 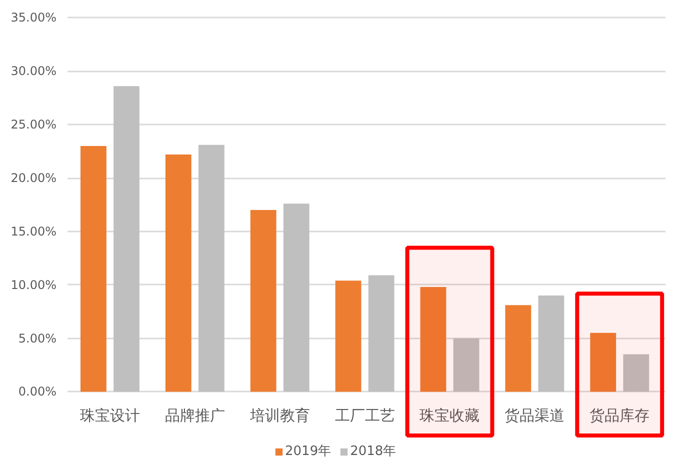 I want to click on legend-label: 2018年, so click(x=373, y=451).